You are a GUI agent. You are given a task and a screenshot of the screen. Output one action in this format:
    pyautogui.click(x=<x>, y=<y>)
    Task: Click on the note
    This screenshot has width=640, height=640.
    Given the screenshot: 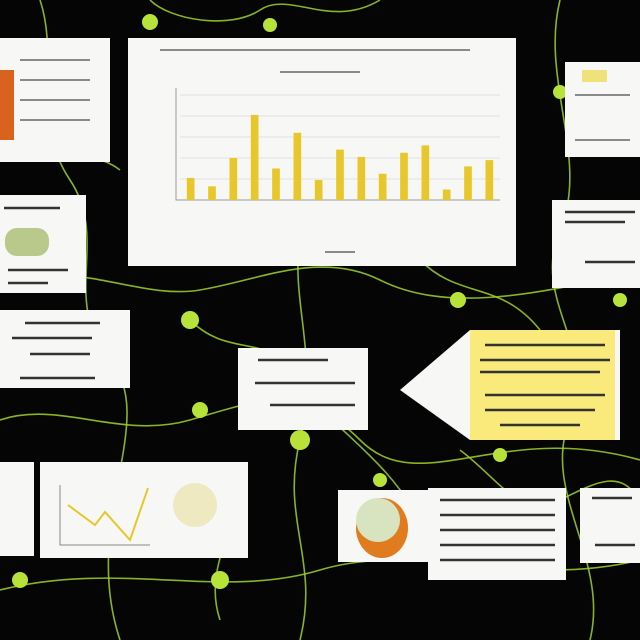 What is the action you would take?
    pyautogui.click(x=542, y=385)
    